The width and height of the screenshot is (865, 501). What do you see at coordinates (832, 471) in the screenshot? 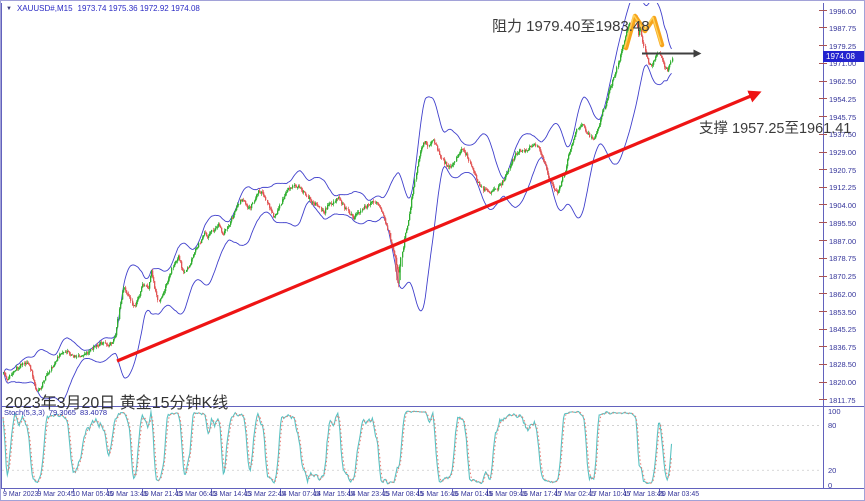
I see `stoch-scale-label: 20` at bounding box center [832, 471].